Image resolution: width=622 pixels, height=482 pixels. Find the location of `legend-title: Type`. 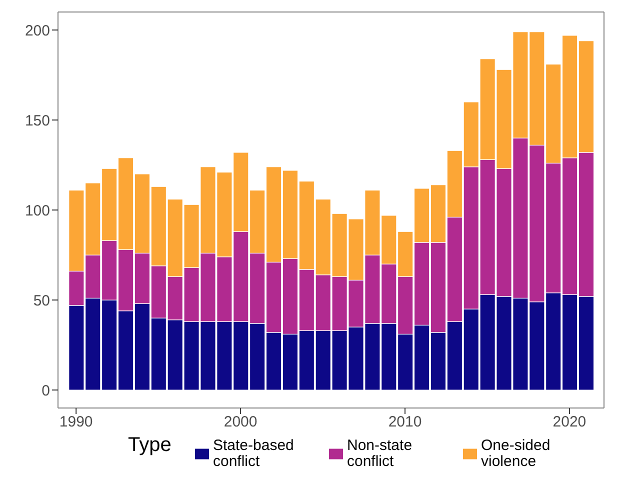

legend-title: Type is located at coordinates (150, 445).